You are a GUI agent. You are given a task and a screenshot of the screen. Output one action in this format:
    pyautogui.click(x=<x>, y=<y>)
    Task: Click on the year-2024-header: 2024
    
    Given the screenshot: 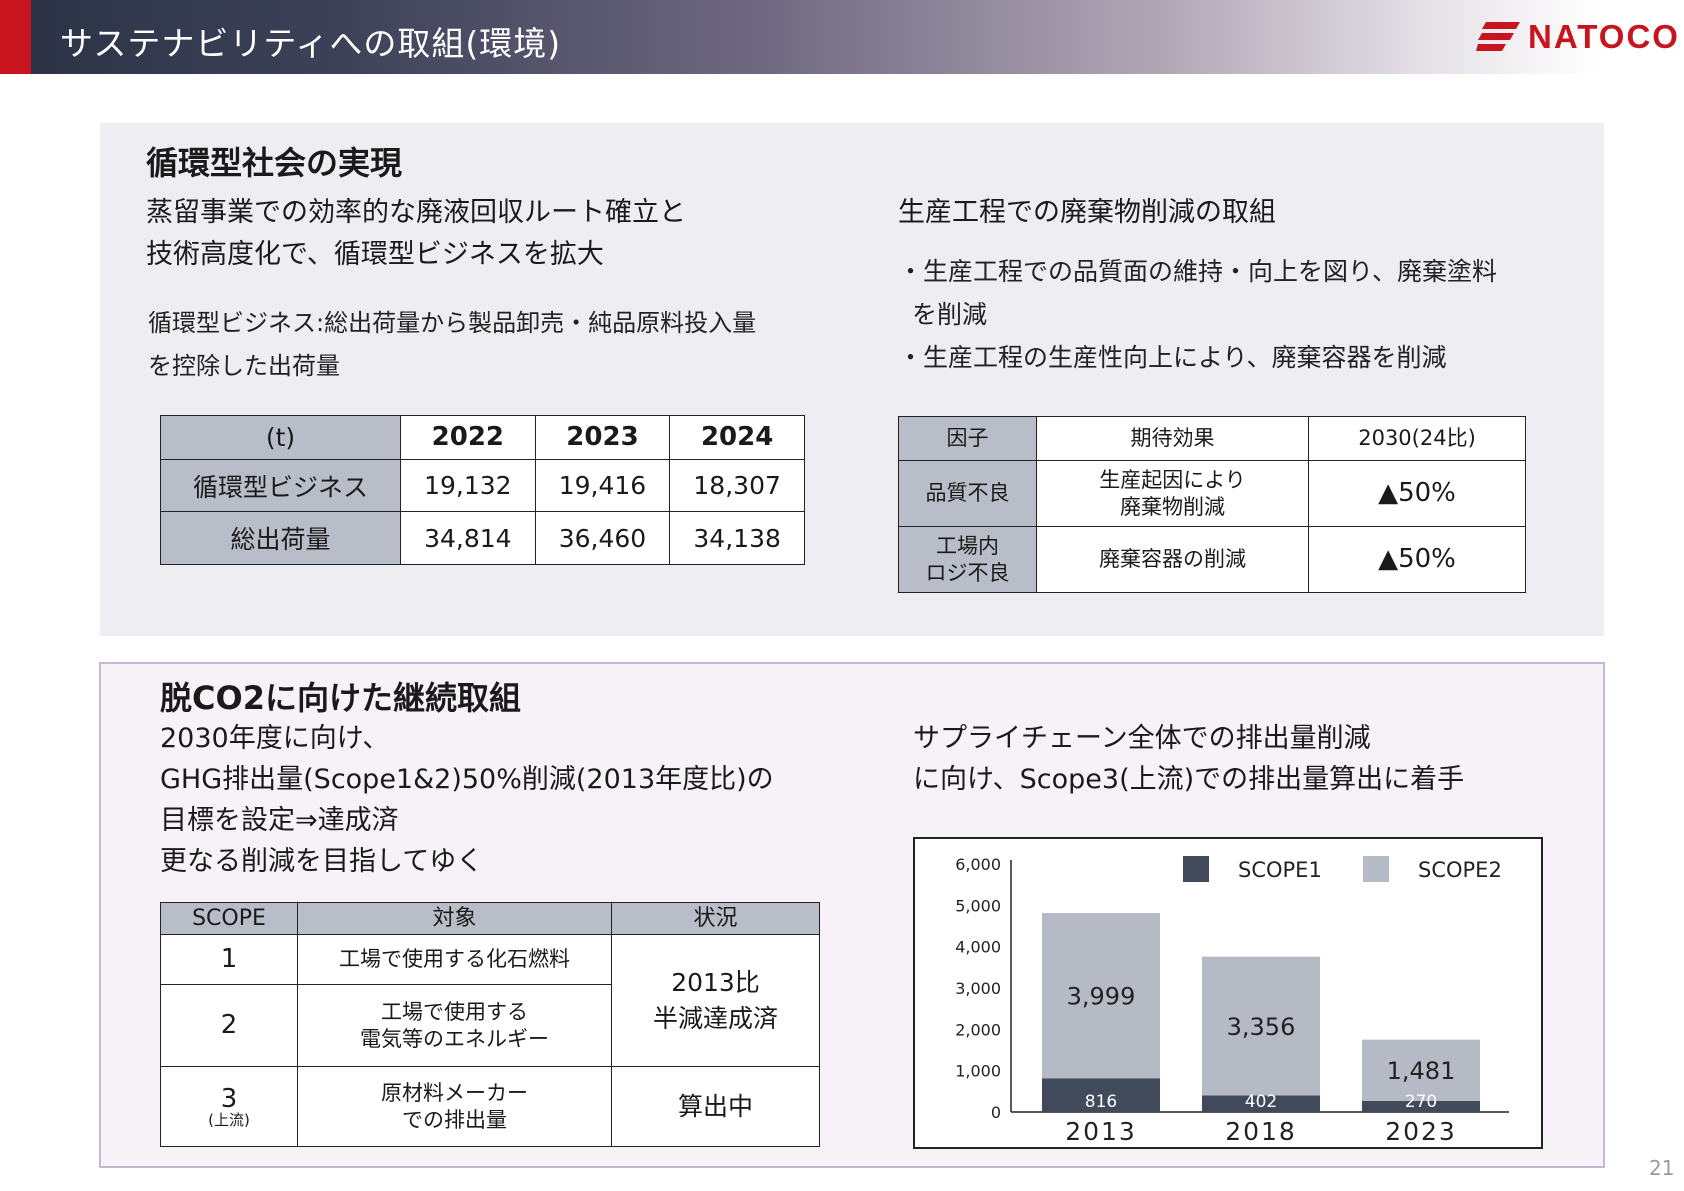 What is the action you would take?
    pyautogui.click(x=737, y=437)
    